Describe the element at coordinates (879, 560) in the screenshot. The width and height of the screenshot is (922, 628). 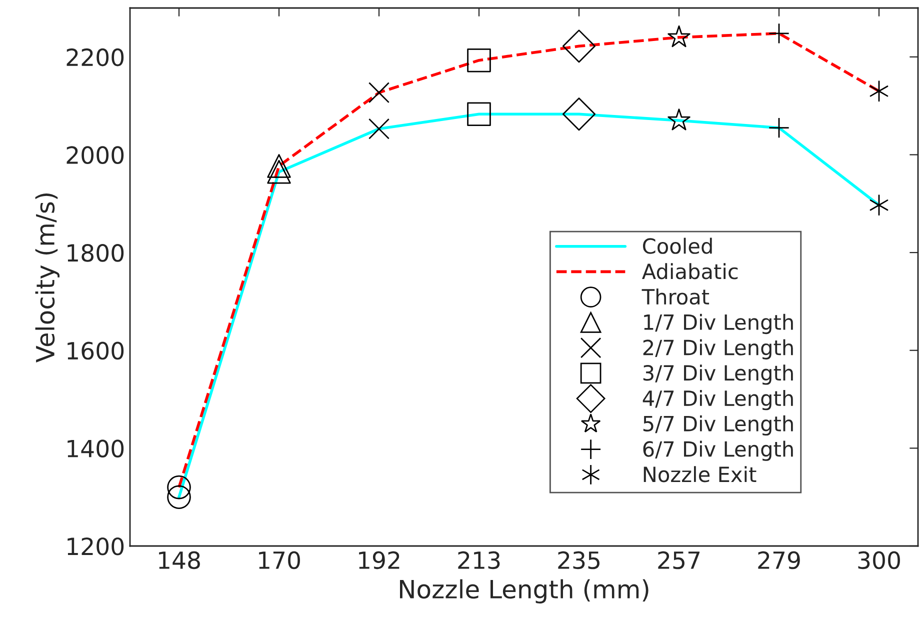
I see `x-tick-label: 300` at that location.